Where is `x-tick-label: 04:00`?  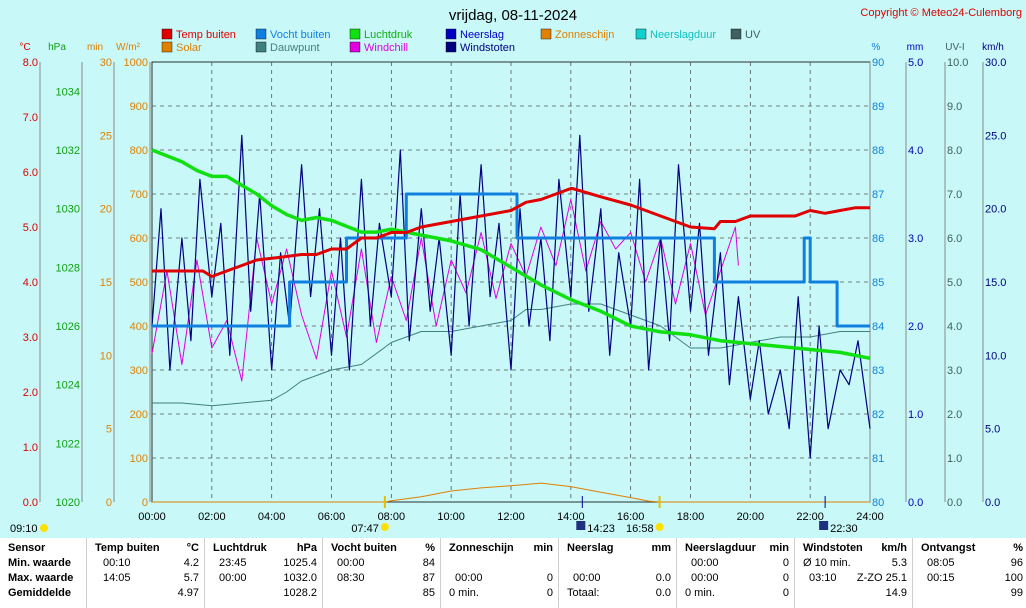 x-tick-label: 04:00 is located at coordinates (272, 517).